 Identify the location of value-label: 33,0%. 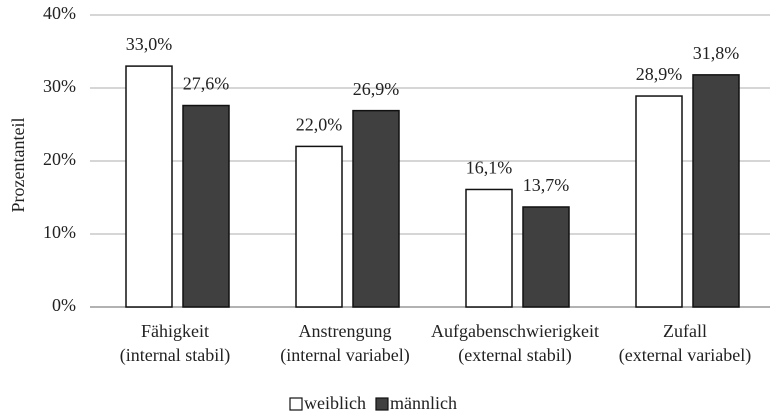
(149, 44).